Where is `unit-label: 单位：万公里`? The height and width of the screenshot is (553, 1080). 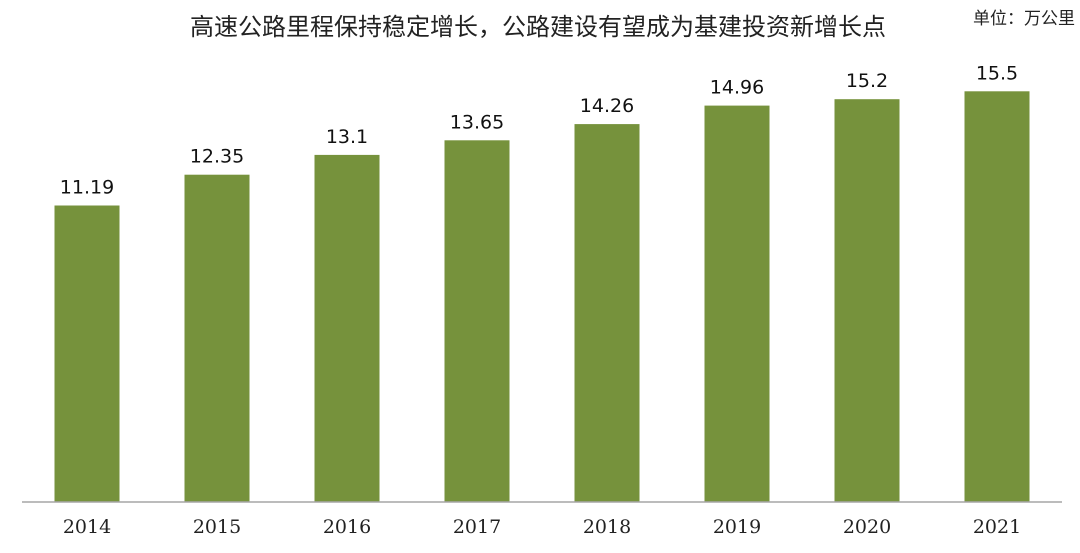
unit-label: 单位：万公里 is located at coordinates (1024, 19).